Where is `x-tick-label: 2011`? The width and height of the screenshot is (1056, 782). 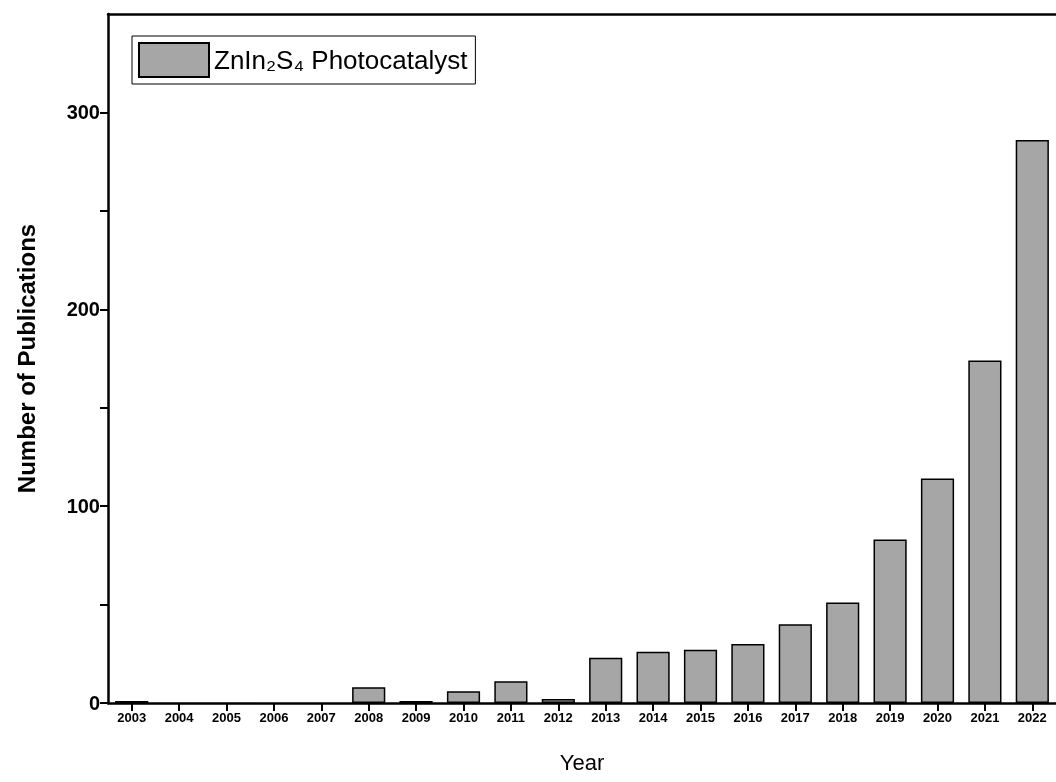 x-tick-label: 2011 is located at coordinates (510, 717).